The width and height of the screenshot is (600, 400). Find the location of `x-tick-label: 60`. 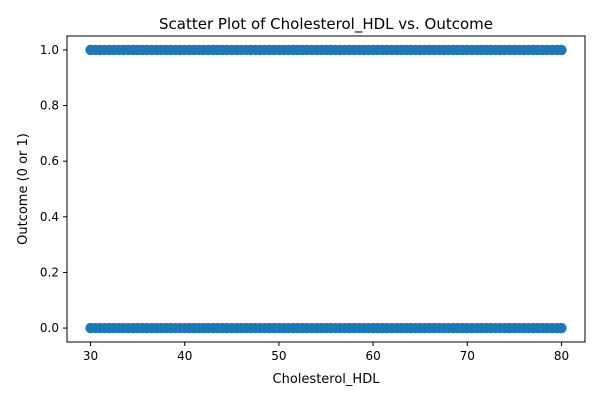

x-tick-label: 60 is located at coordinates (372, 356).